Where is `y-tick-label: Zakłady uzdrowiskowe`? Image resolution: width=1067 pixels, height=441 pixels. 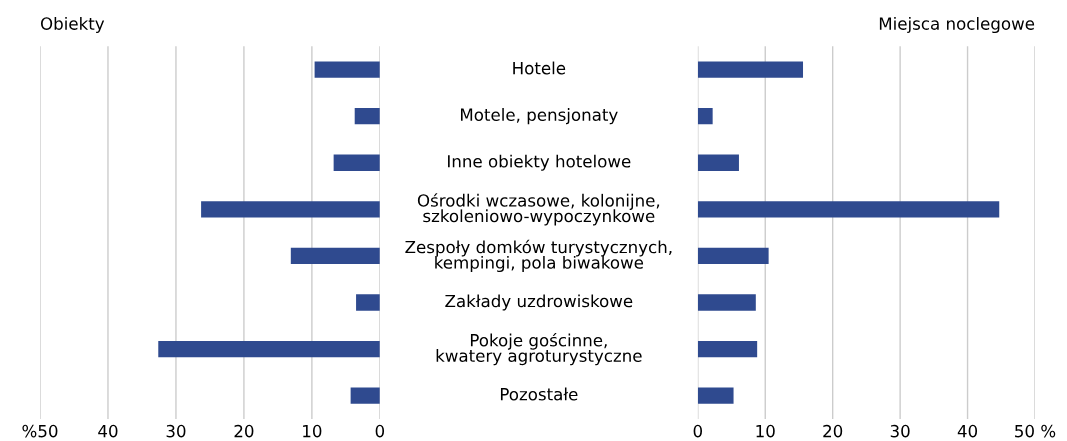 y-tick-label: Zakłady uzdrowiskowe is located at coordinates (539, 302).